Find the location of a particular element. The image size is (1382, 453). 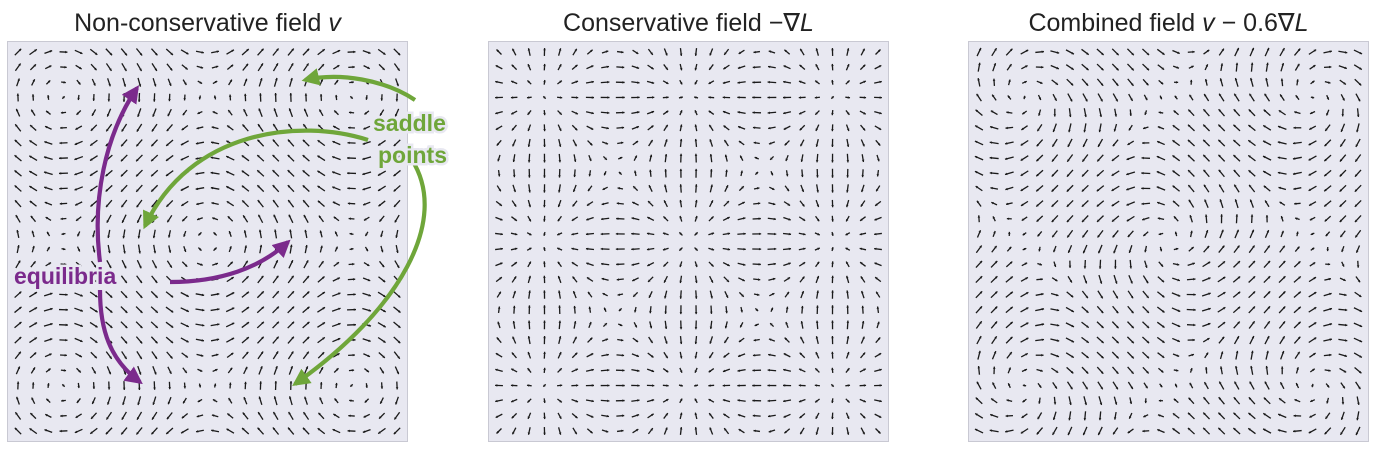

panel-title-combined: Combined field v − 0.6∇L is located at coordinates (1168, 23).